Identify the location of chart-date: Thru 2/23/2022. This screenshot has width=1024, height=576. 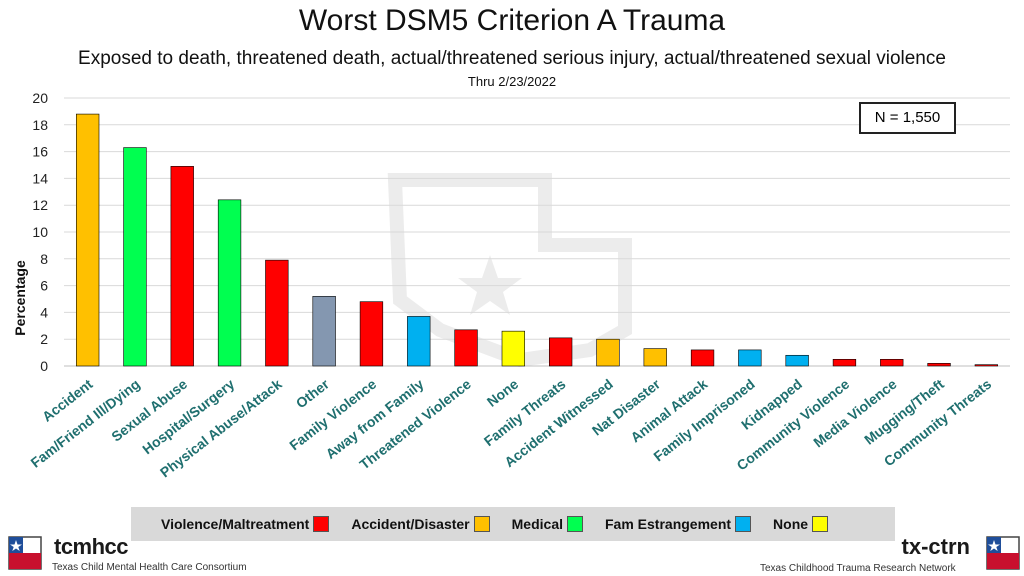
(512, 81).